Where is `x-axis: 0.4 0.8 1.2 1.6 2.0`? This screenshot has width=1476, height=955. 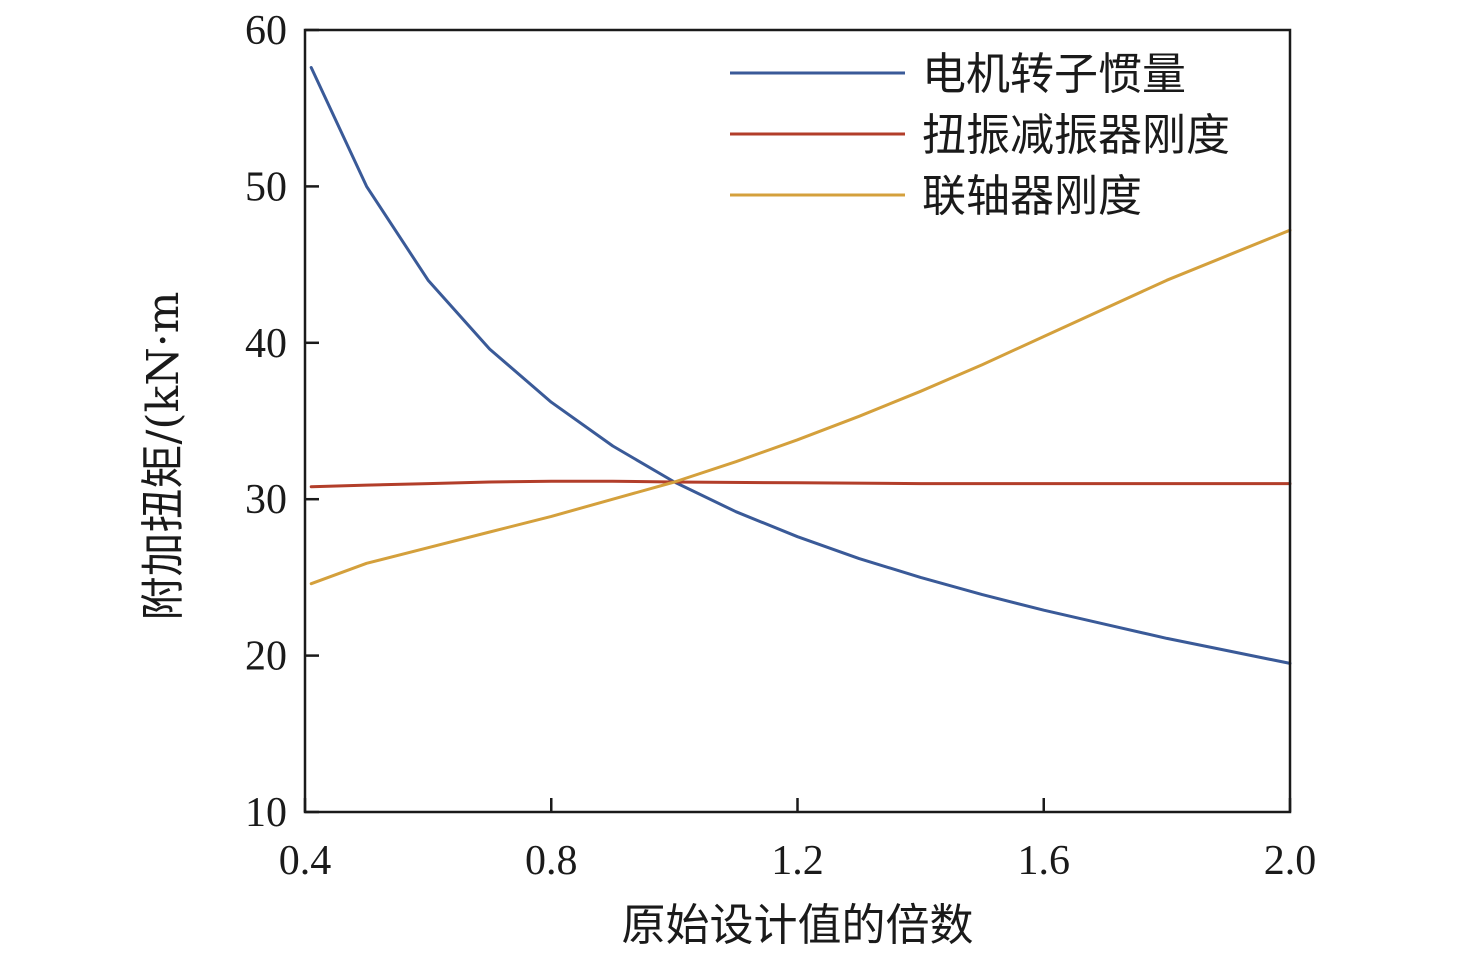
x-axis: 0.4 0.8 1.2 1.6 2.0 is located at coordinates (798, 841).